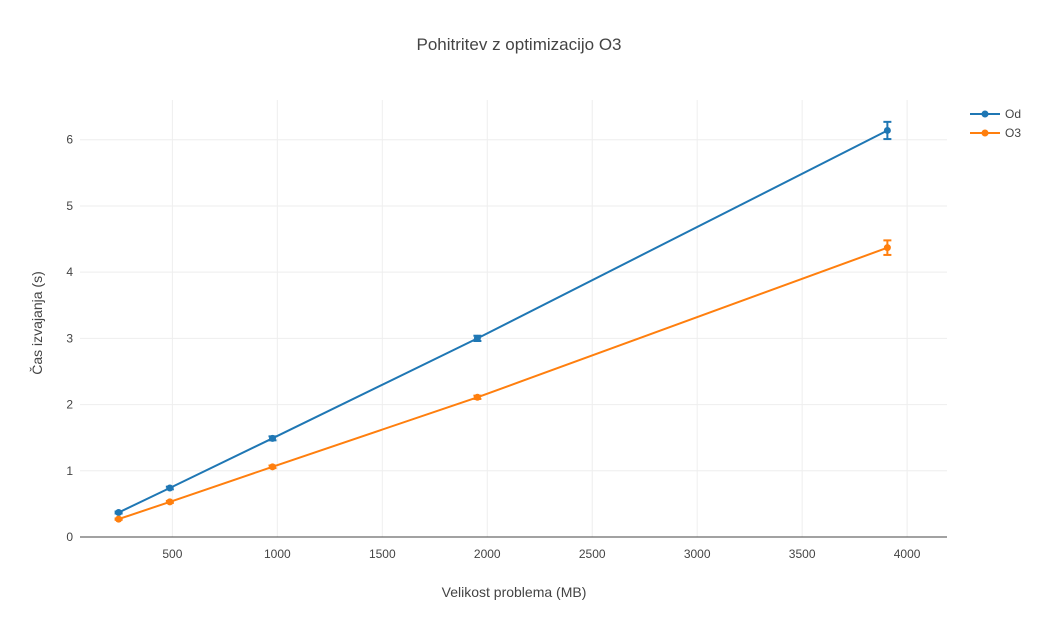  I want to click on x-axis-label: Velikost problema (MB), so click(514, 592).